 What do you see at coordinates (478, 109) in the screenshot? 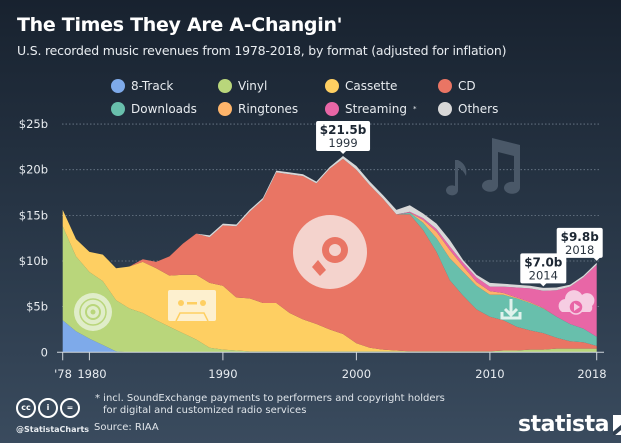
I see `legend-label: Others` at bounding box center [478, 109].